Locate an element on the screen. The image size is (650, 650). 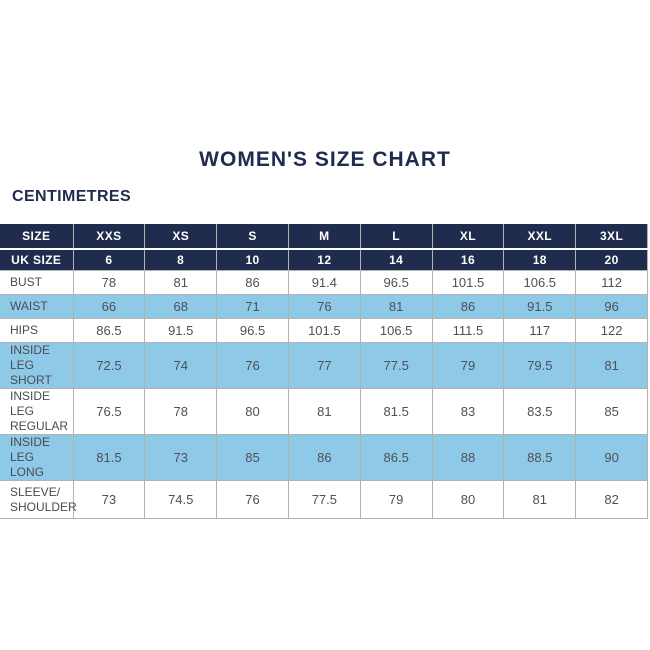
value-cell: 117 is located at coordinates (540, 330).